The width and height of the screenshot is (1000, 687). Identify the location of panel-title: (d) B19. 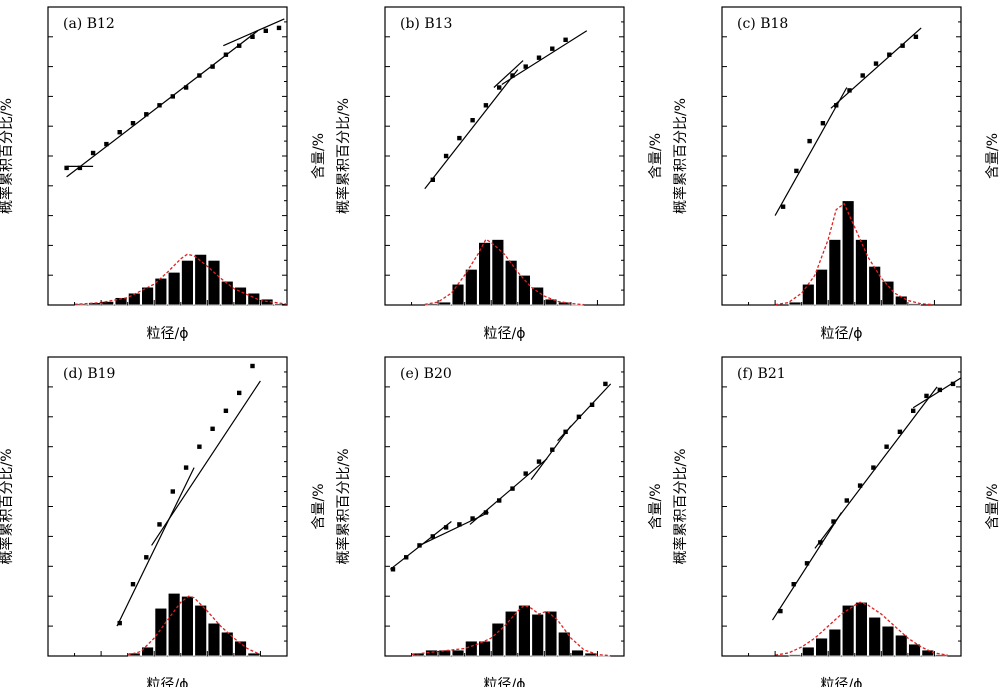
(89, 374).